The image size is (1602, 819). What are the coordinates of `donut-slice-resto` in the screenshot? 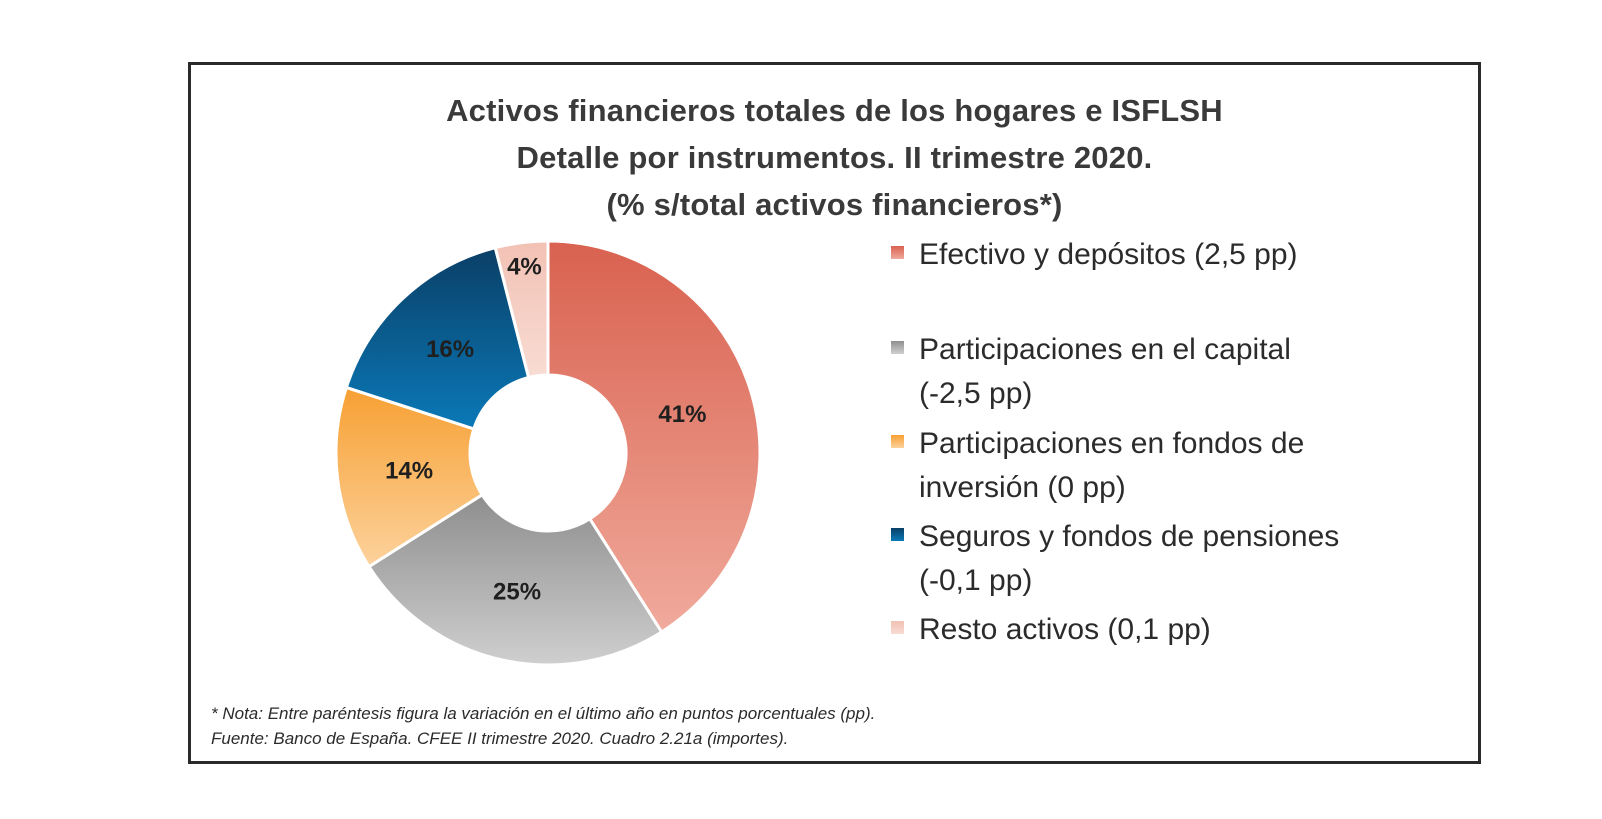 It's located at (521, 309).